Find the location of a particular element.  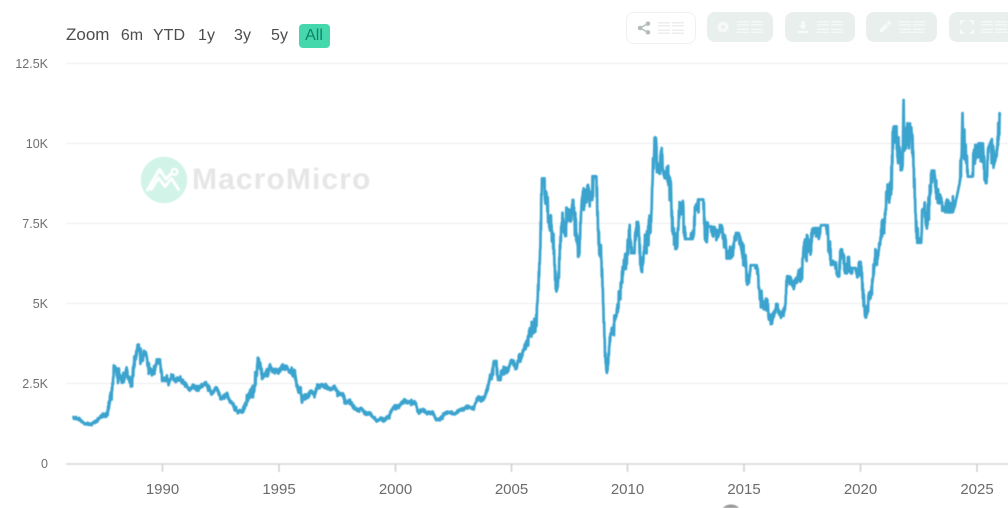

svg-text: MacroMicro is located at coordinates (281, 179).